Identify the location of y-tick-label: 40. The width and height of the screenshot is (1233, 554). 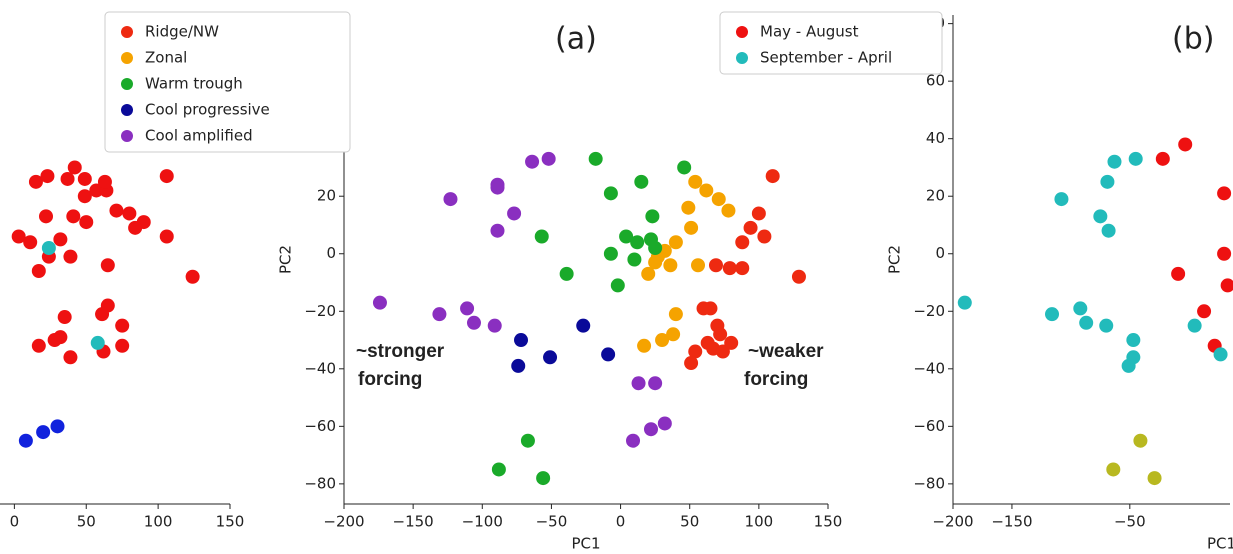
(935, 138).